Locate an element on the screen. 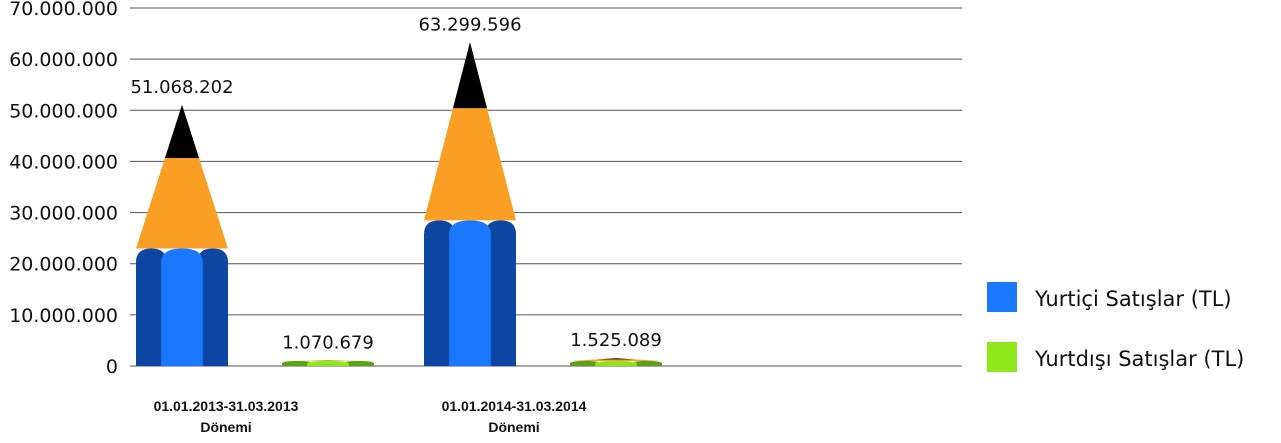 This screenshot has height=443, width=1281. y-tick-label: 0 is located at coordinates (112, 367).